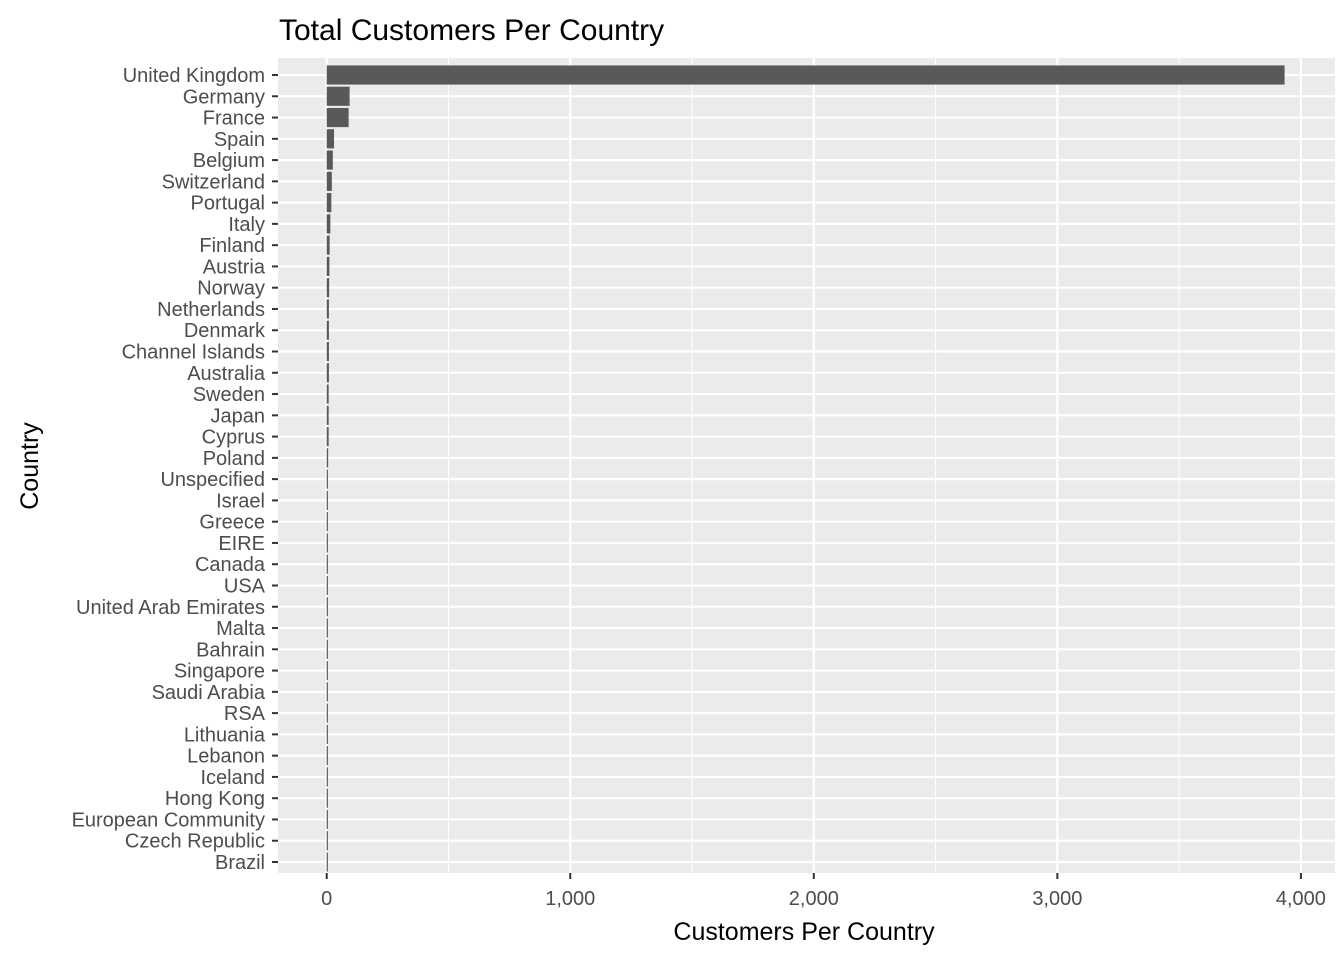  Describe the element at coordinates (239, 140) in the screenshot. I see `y-tick-label: Spain` at that location.